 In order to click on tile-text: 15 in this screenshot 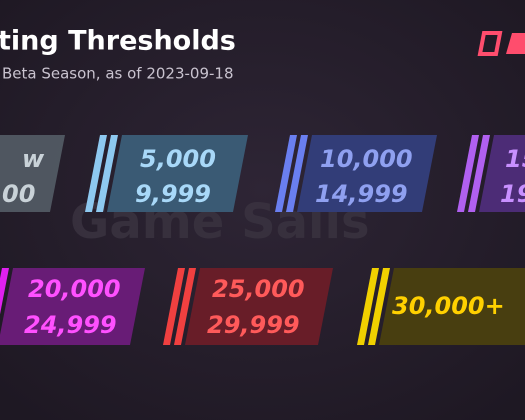, I will do `click(515, 159)`.